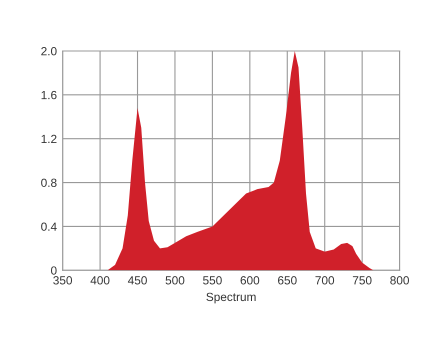 The height and width of the screenshot is (340, 432). Describe the element at coordinates (399, 280) in the screenshot. I see `x-tick-label: 800` at that location.